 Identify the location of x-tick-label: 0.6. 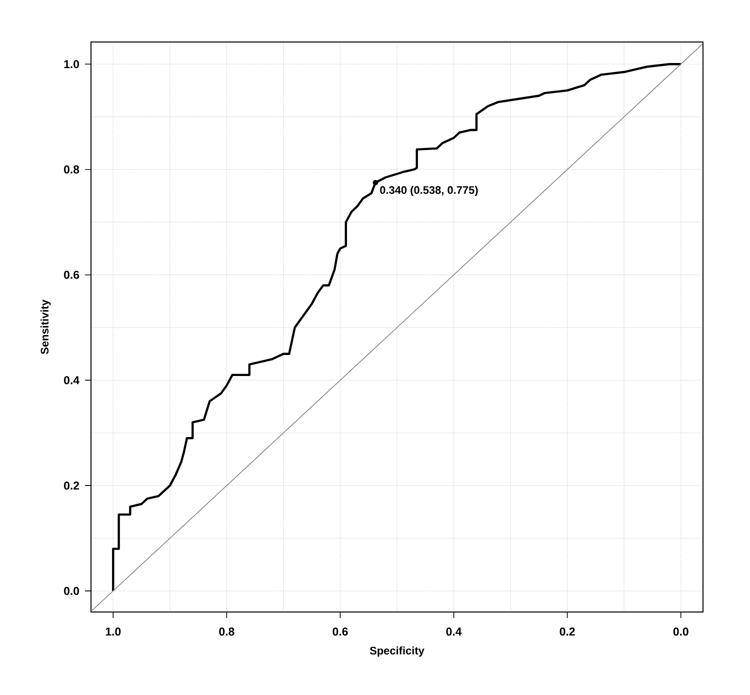
(340, 632).